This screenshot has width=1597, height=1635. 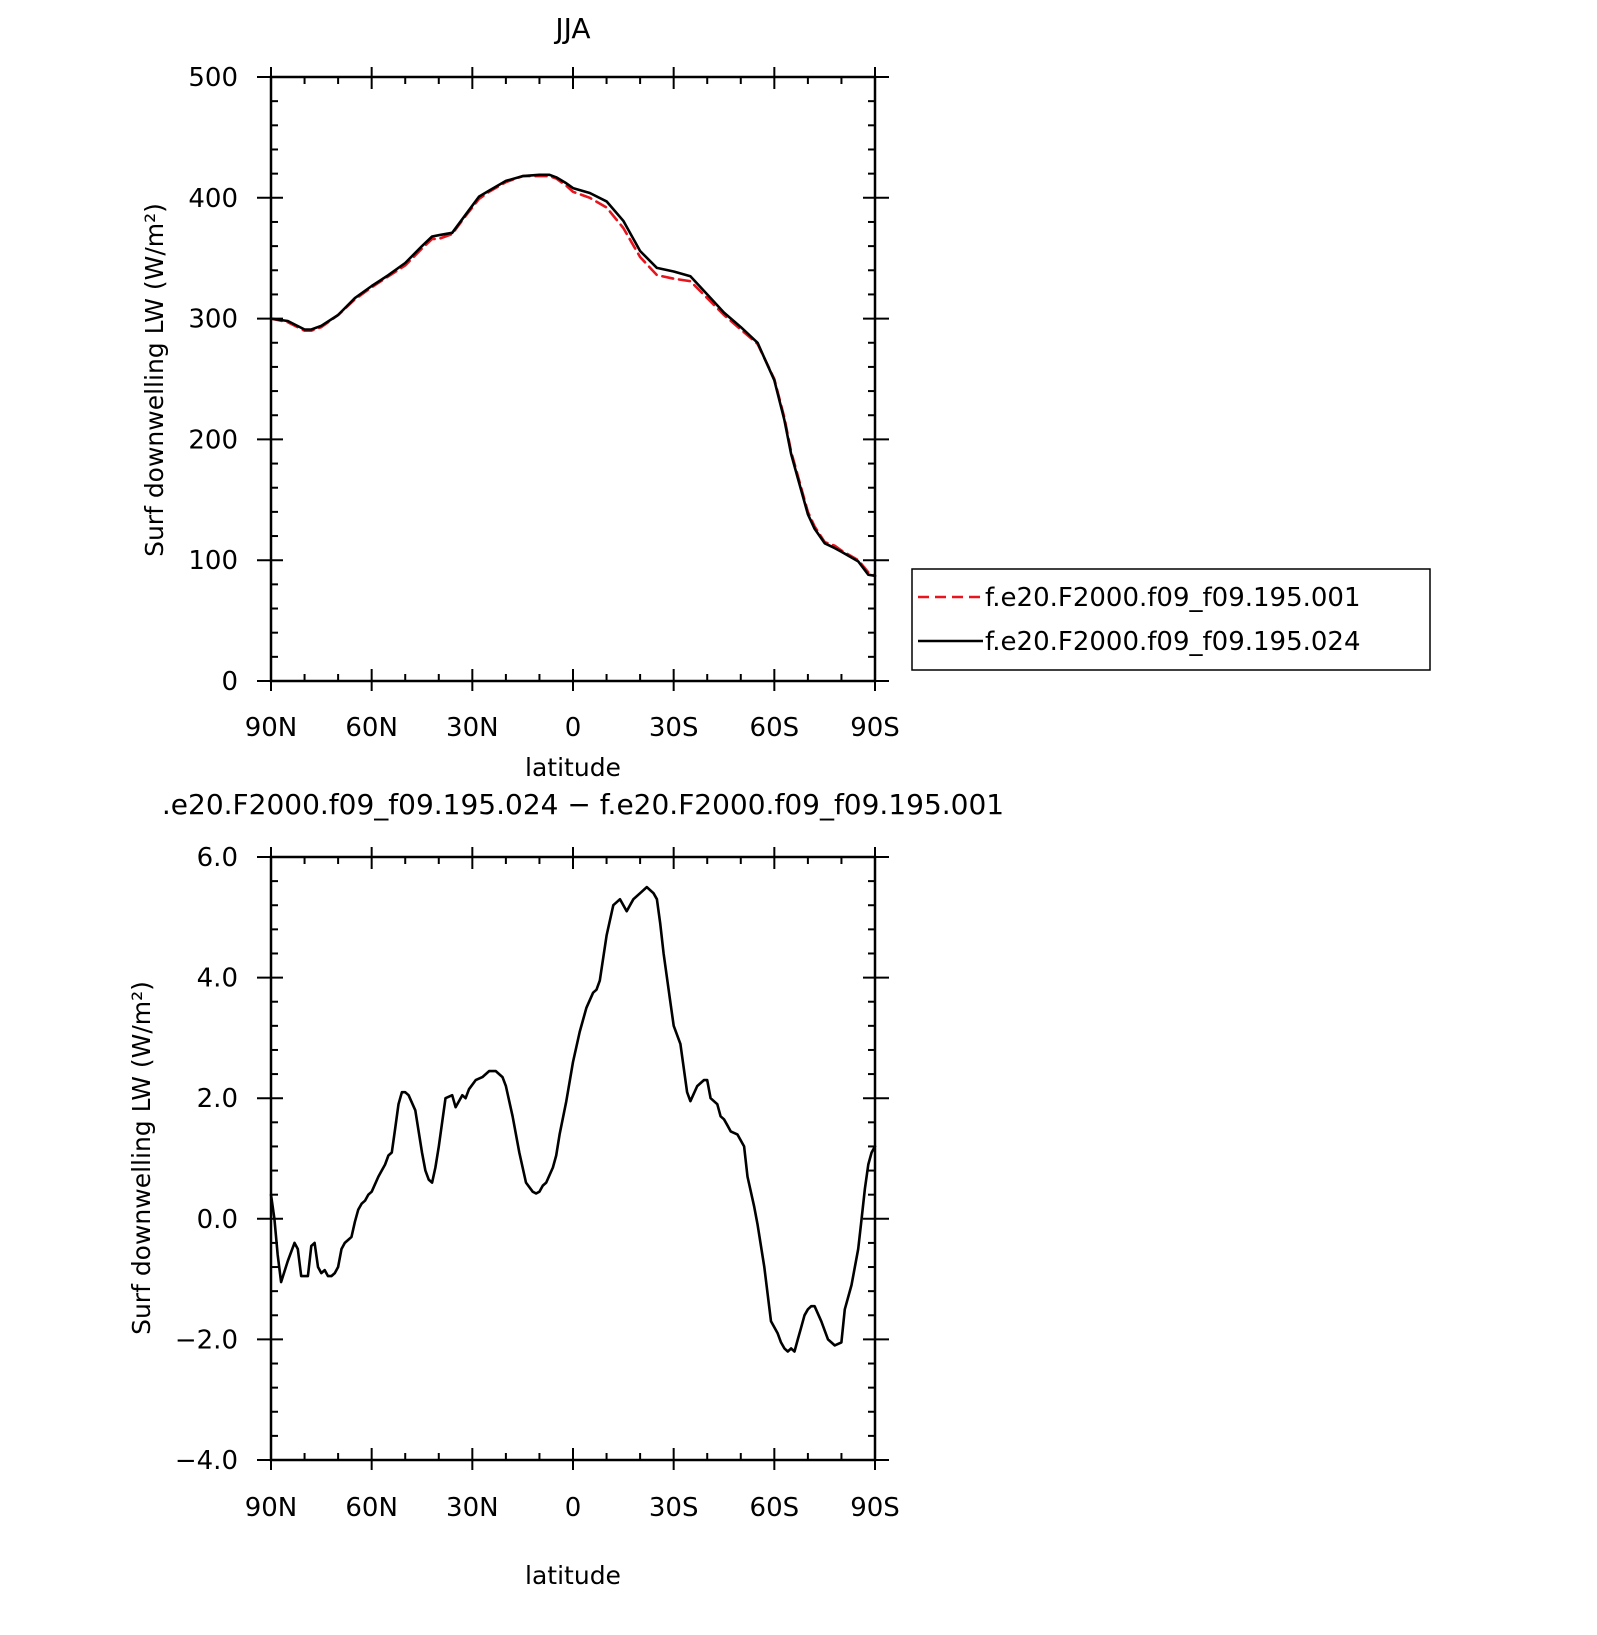 What do you see at coordinates (371, 728) in the screenshot?
I see `top-x-tick-label: 60N` at bounding box center [371, 728].